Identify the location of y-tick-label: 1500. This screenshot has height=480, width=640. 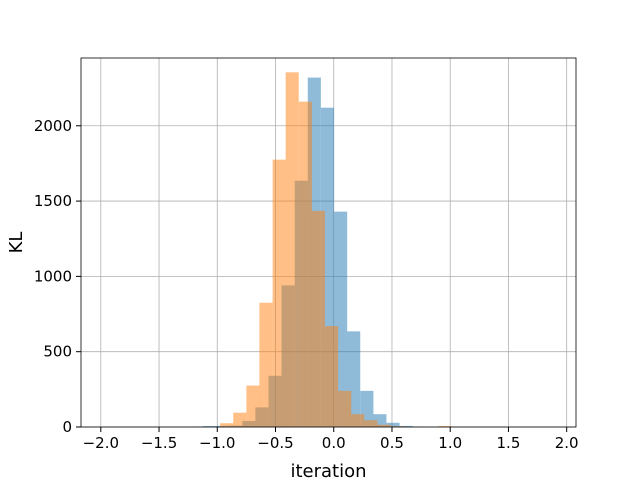
(53, 201).